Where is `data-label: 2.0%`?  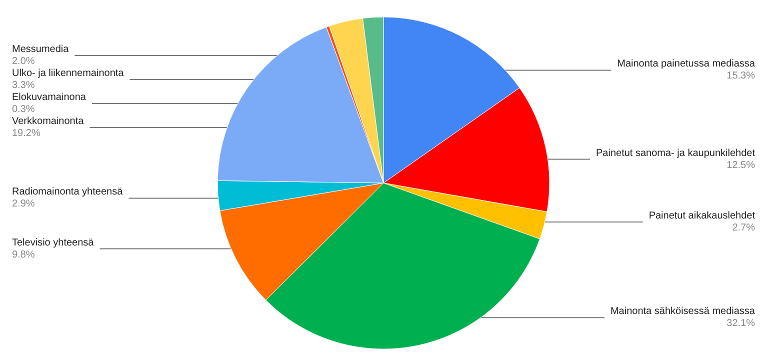 data-label: 2.0% is located at coordinates (23, 61).